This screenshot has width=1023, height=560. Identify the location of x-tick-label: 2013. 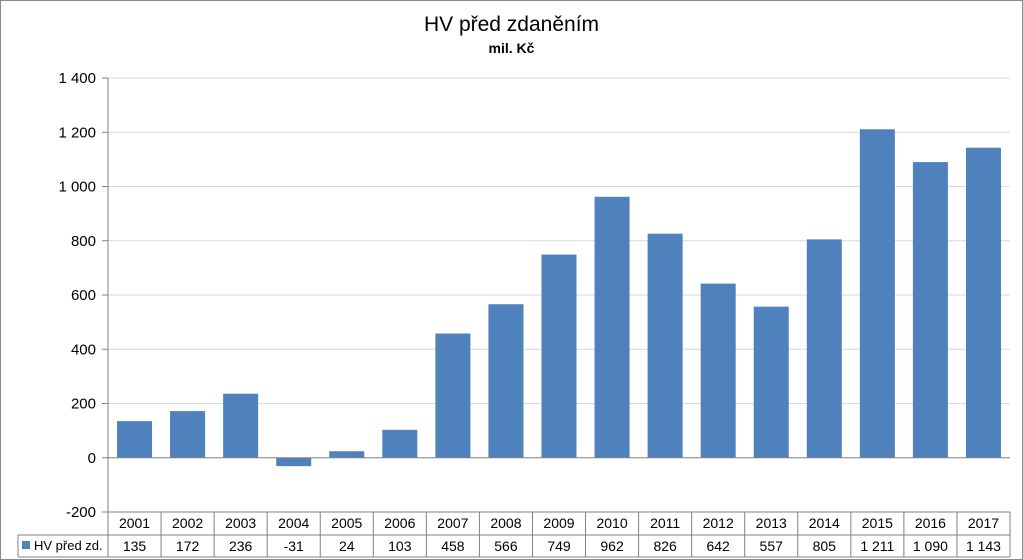
(771, 523).